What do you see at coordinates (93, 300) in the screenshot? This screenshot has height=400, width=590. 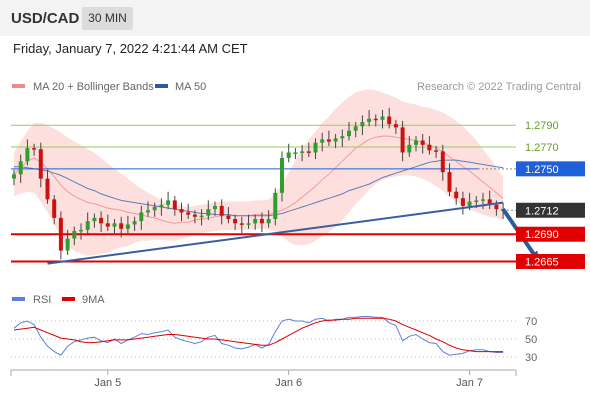 I see `9ma-legend-label: 9MA` at bounding box center [93, 300].